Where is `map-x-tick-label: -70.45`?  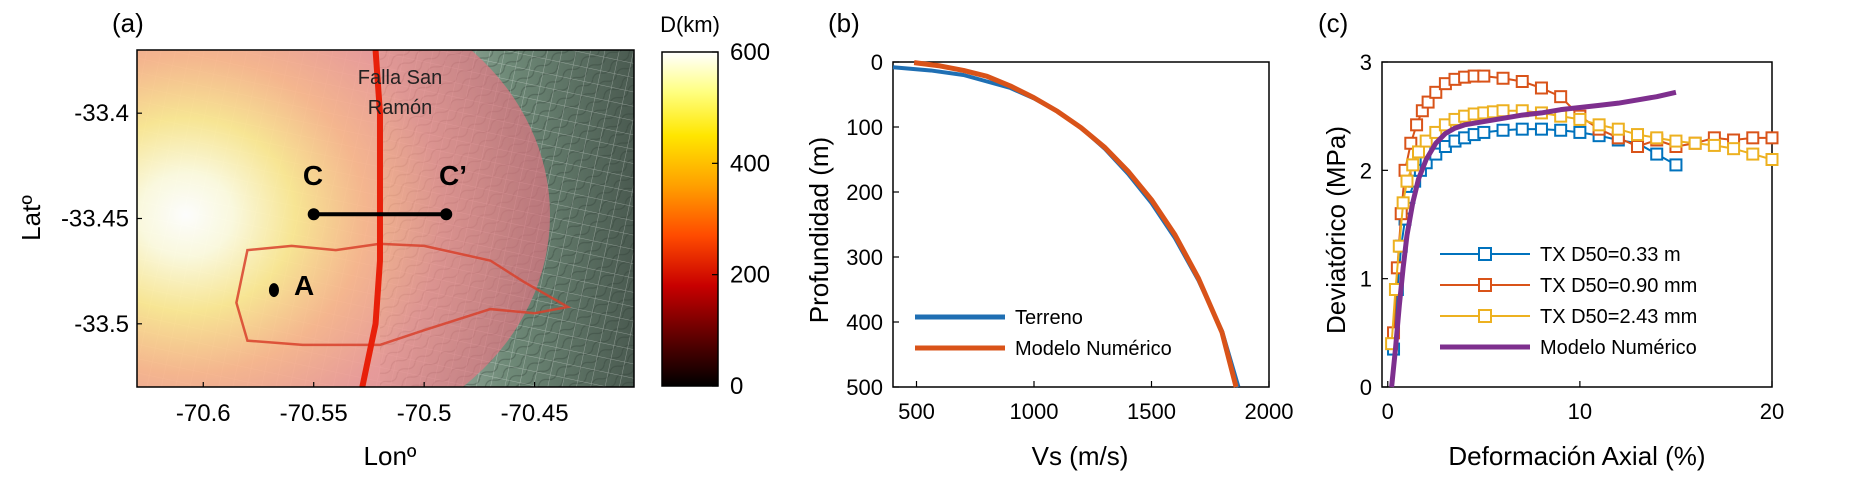 map-x-tick-label: -70.45 is located at coordinates (535, 413).